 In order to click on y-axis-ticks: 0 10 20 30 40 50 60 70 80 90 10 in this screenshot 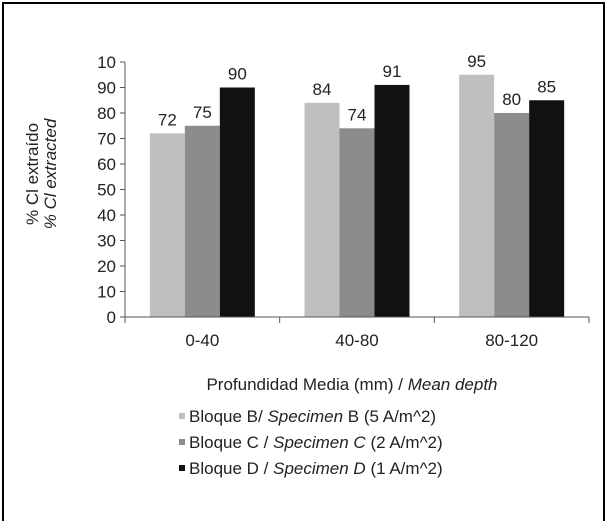, I will do `click(111, 190)`.